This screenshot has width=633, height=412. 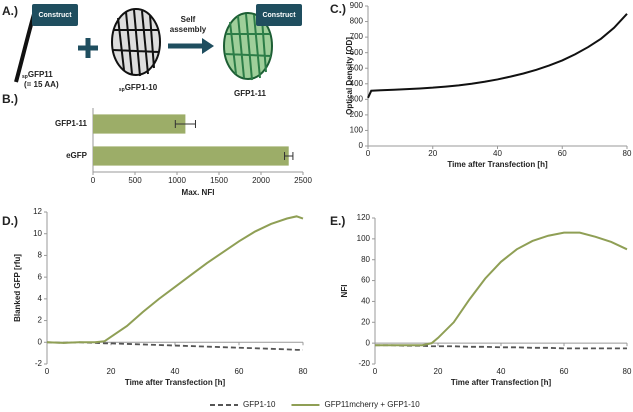 What do you see at coordinates (39, 363) in the screenshot?
I see `y-tick-label: -2` at bounding box center [39, 363].